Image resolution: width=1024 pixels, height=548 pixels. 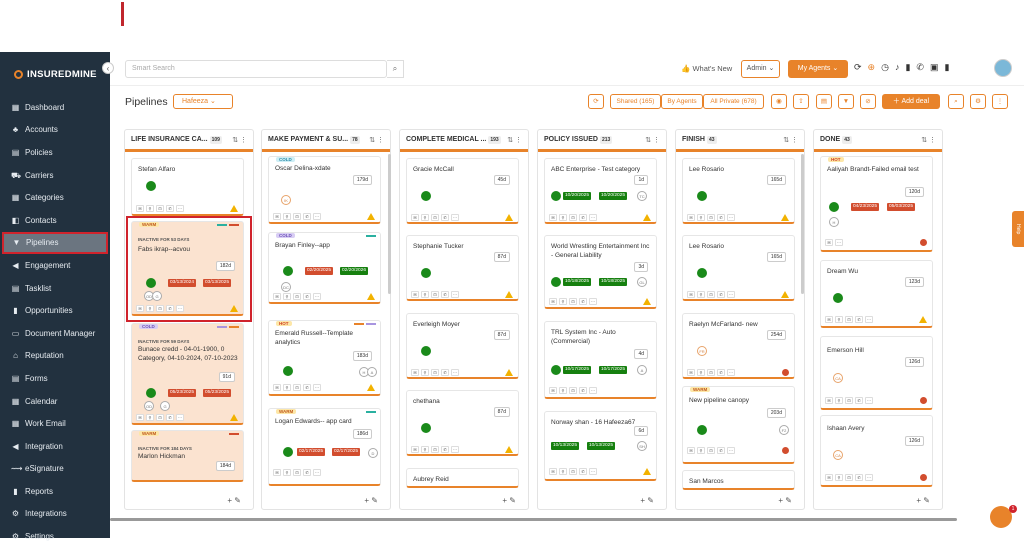 I want to click on device-icon: ▮, so click(x=947, y=67).